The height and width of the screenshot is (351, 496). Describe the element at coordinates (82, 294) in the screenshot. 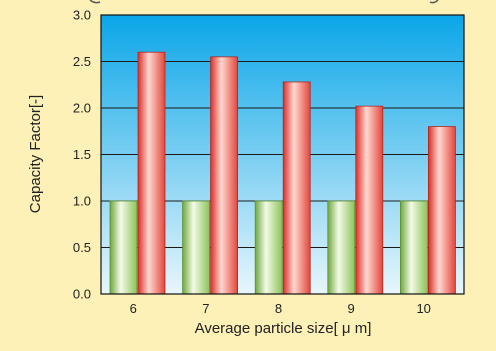

I see `y-tick-label: 0.0` at that location.